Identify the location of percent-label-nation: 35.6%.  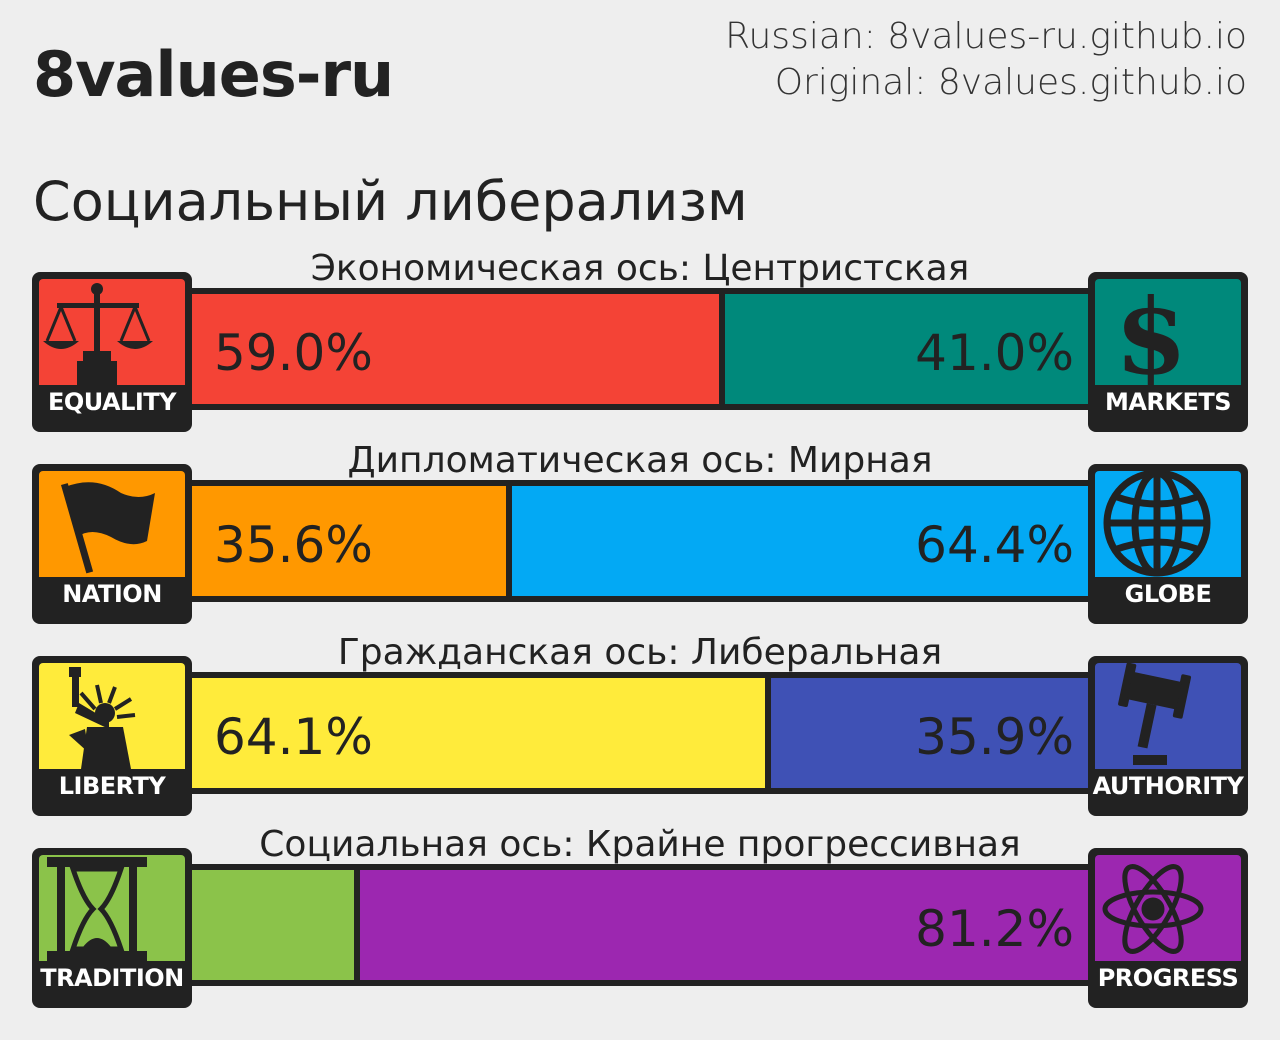
(293, 545).